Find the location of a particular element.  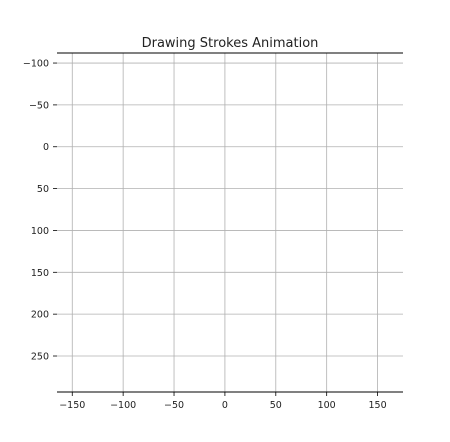

y-tick-label: 200 is located at coordinates (40, 315).